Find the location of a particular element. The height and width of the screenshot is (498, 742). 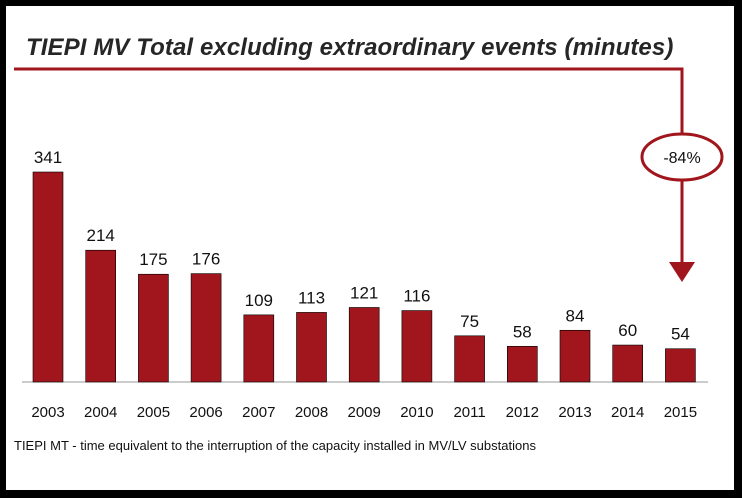

bar-2006 is located at coordinates (206, 328).